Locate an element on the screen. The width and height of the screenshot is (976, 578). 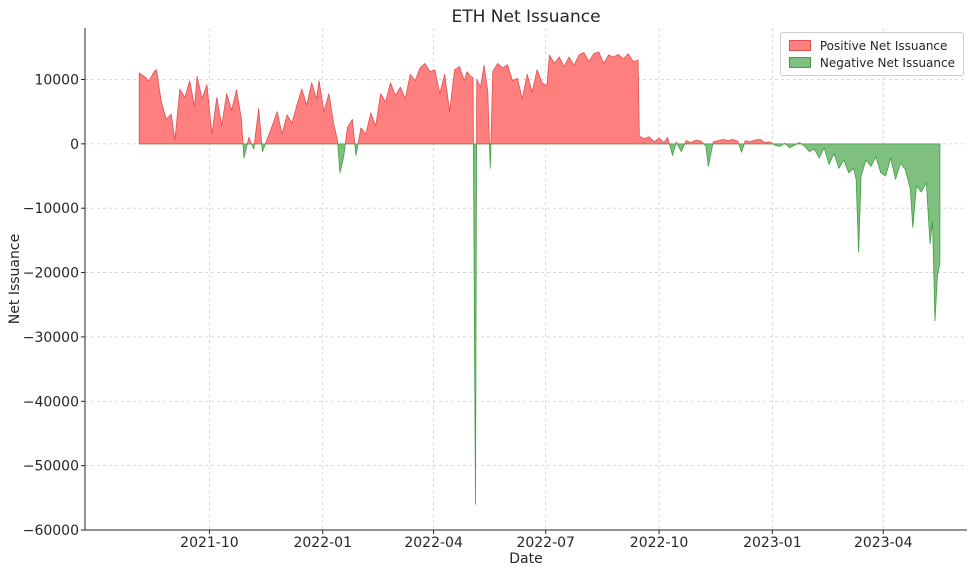
y-tick-label: 0 is located at coordinates (74, 145).